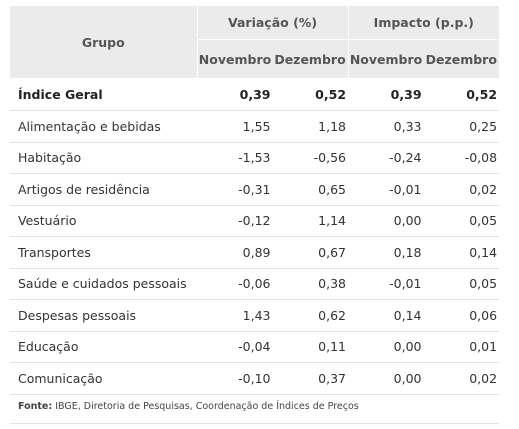  What do you see at coordinates (386, 315) in the screenshot?
I see `cell-impacto-novembro: 0,14` at bounding box center [386, 315].